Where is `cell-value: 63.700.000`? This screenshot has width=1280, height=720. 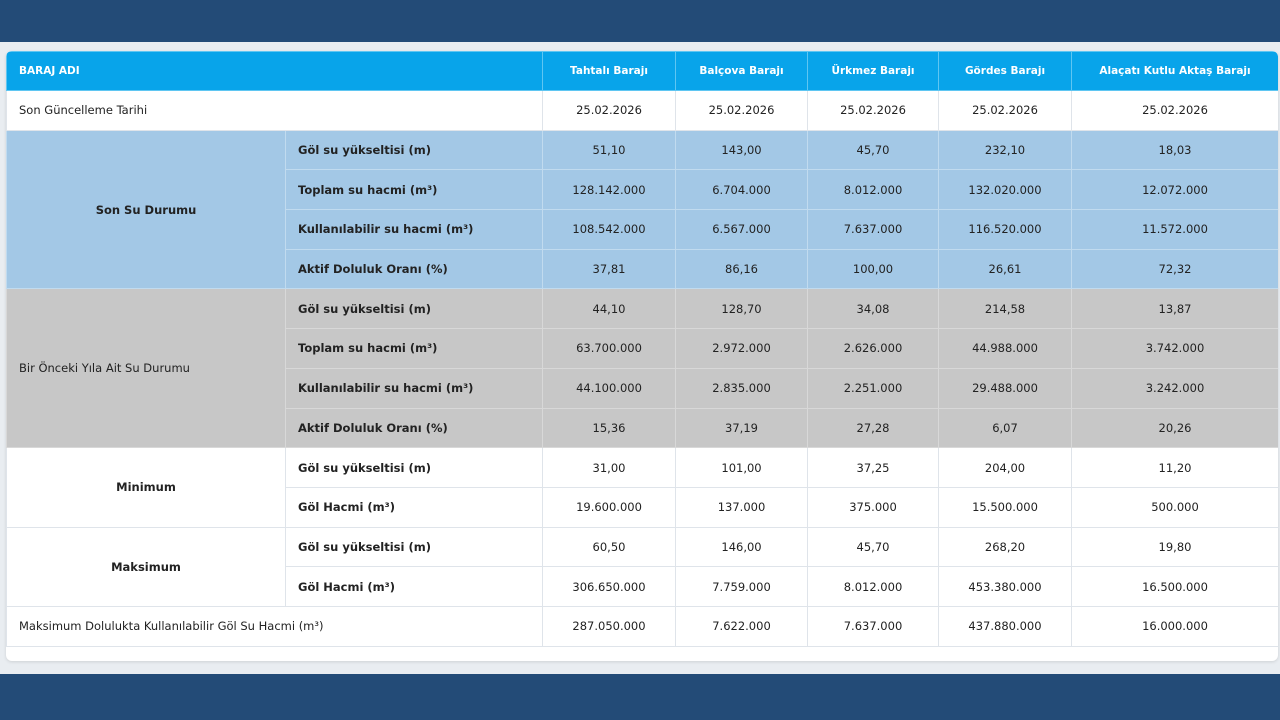
cell-value: 63.700.000 is located at coordinates (609, 348).